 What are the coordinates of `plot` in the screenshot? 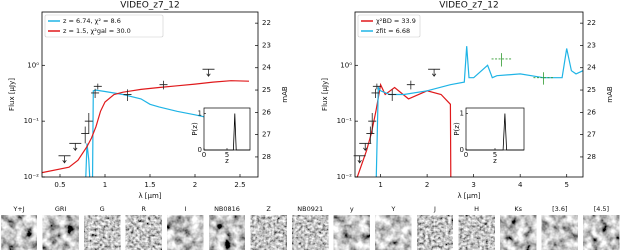 It's located at (146, 128).